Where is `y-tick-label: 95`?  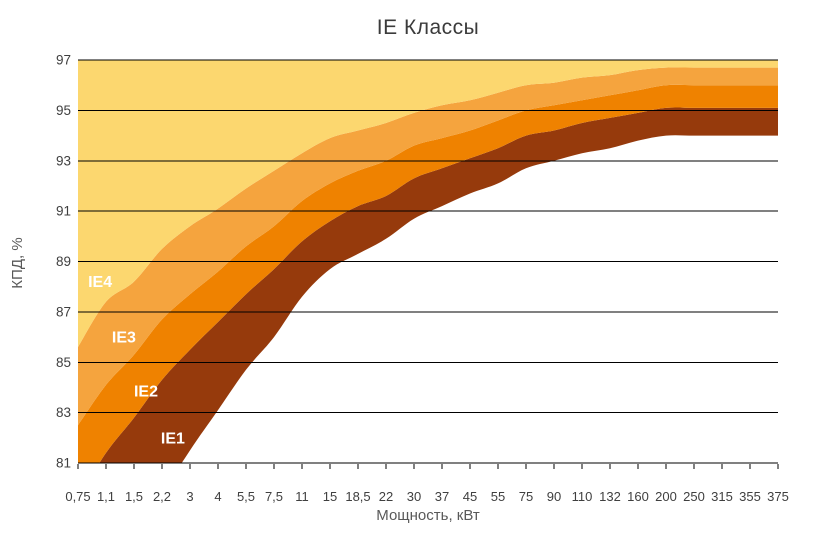
y-tick-label: 95 is located at coordinates (63, 110).